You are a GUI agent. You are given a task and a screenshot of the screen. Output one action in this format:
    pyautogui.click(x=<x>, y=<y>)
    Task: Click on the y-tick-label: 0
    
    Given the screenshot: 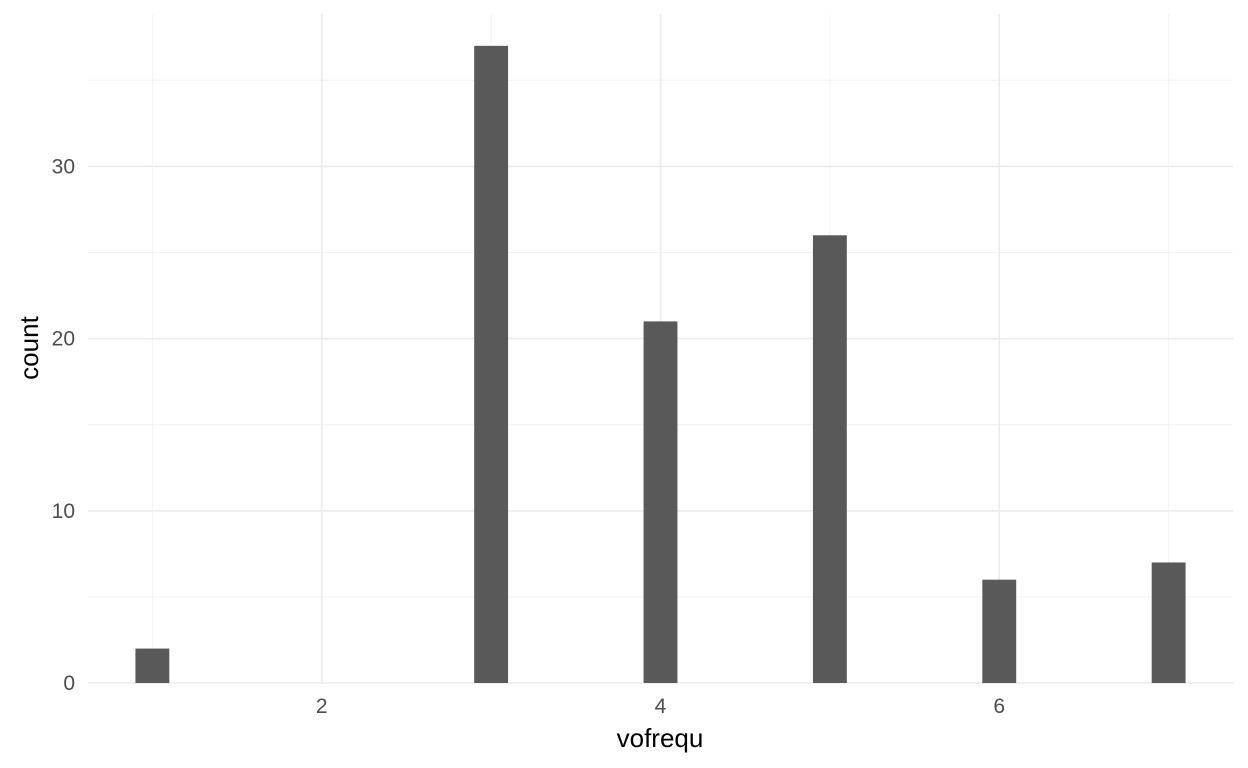 What is the action you would take?
    pyautogui.click(x=69, y=683)
    